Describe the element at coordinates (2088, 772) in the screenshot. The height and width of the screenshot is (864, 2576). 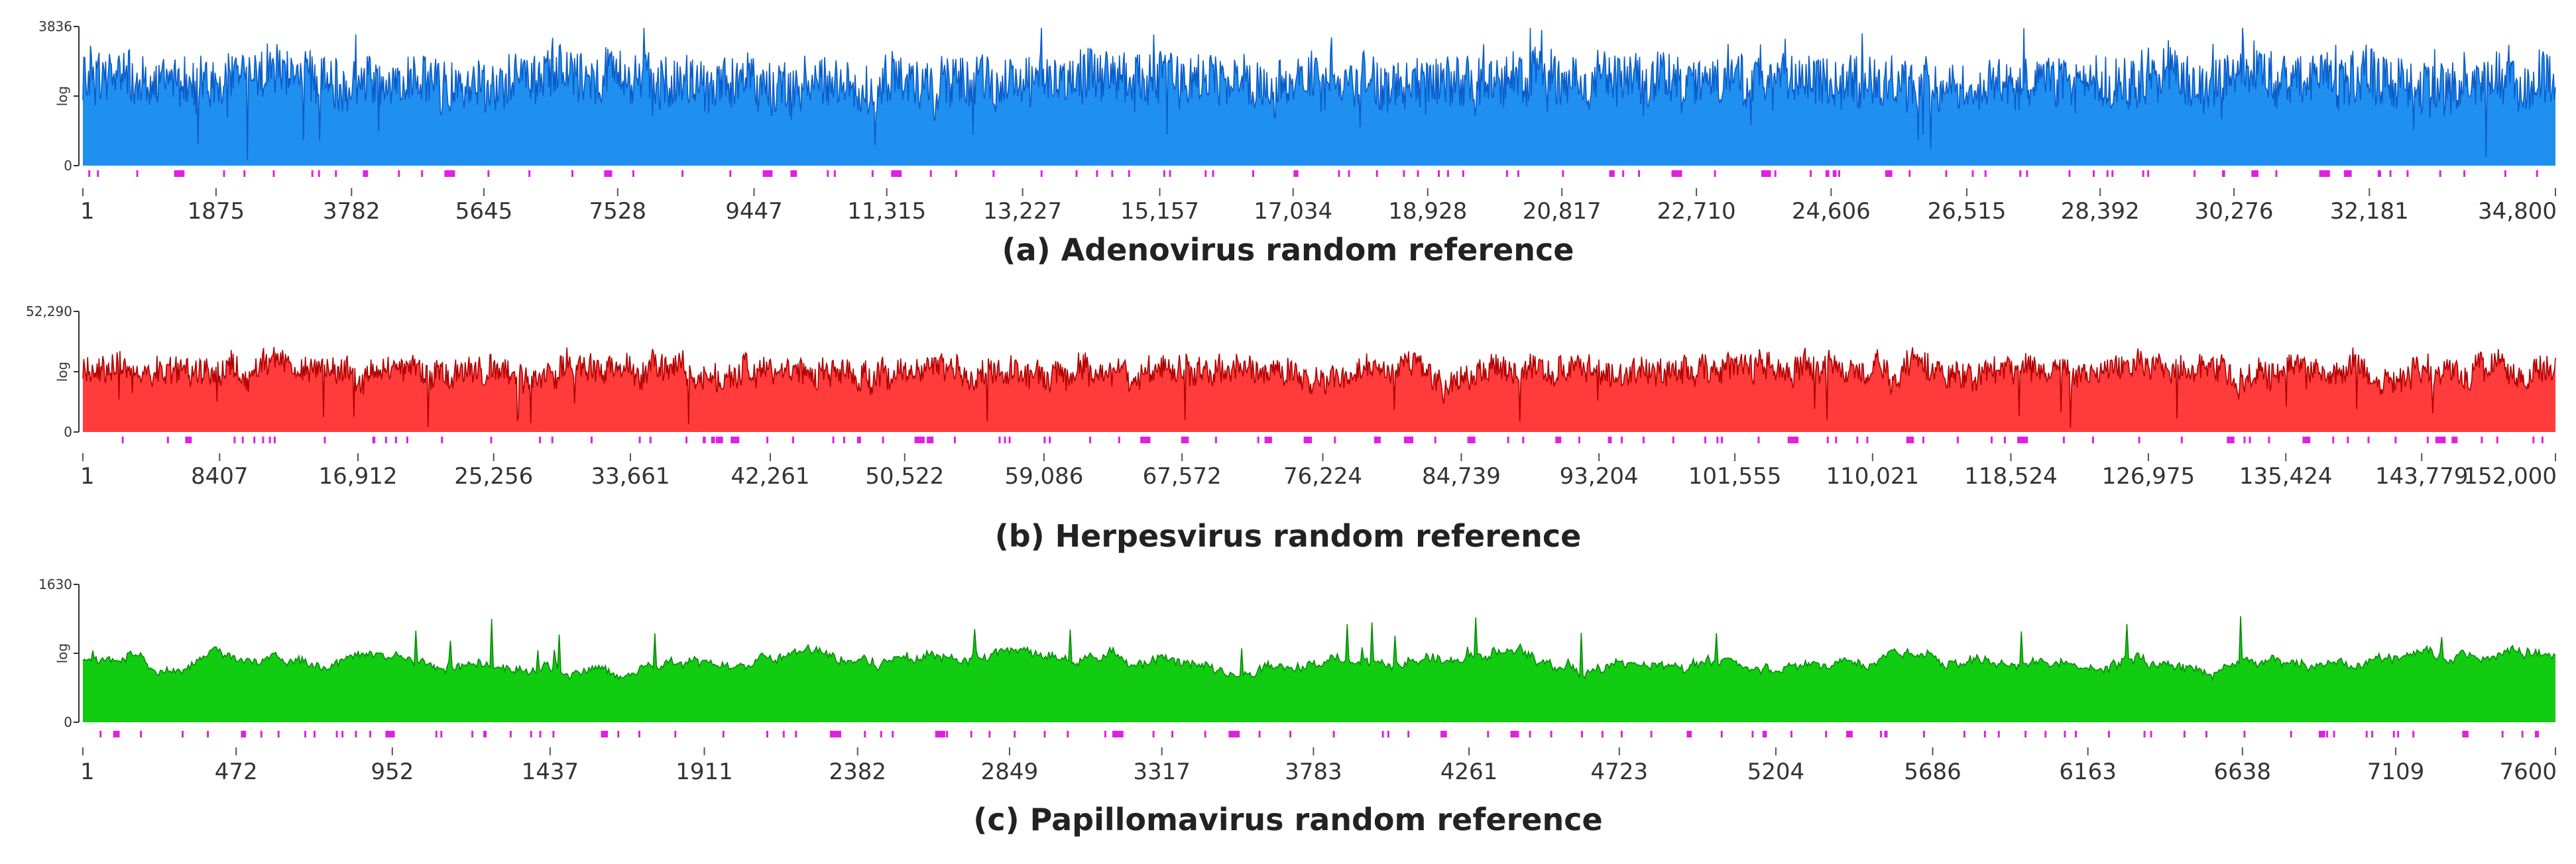
I see `x-tick-label: 6163` at that location.